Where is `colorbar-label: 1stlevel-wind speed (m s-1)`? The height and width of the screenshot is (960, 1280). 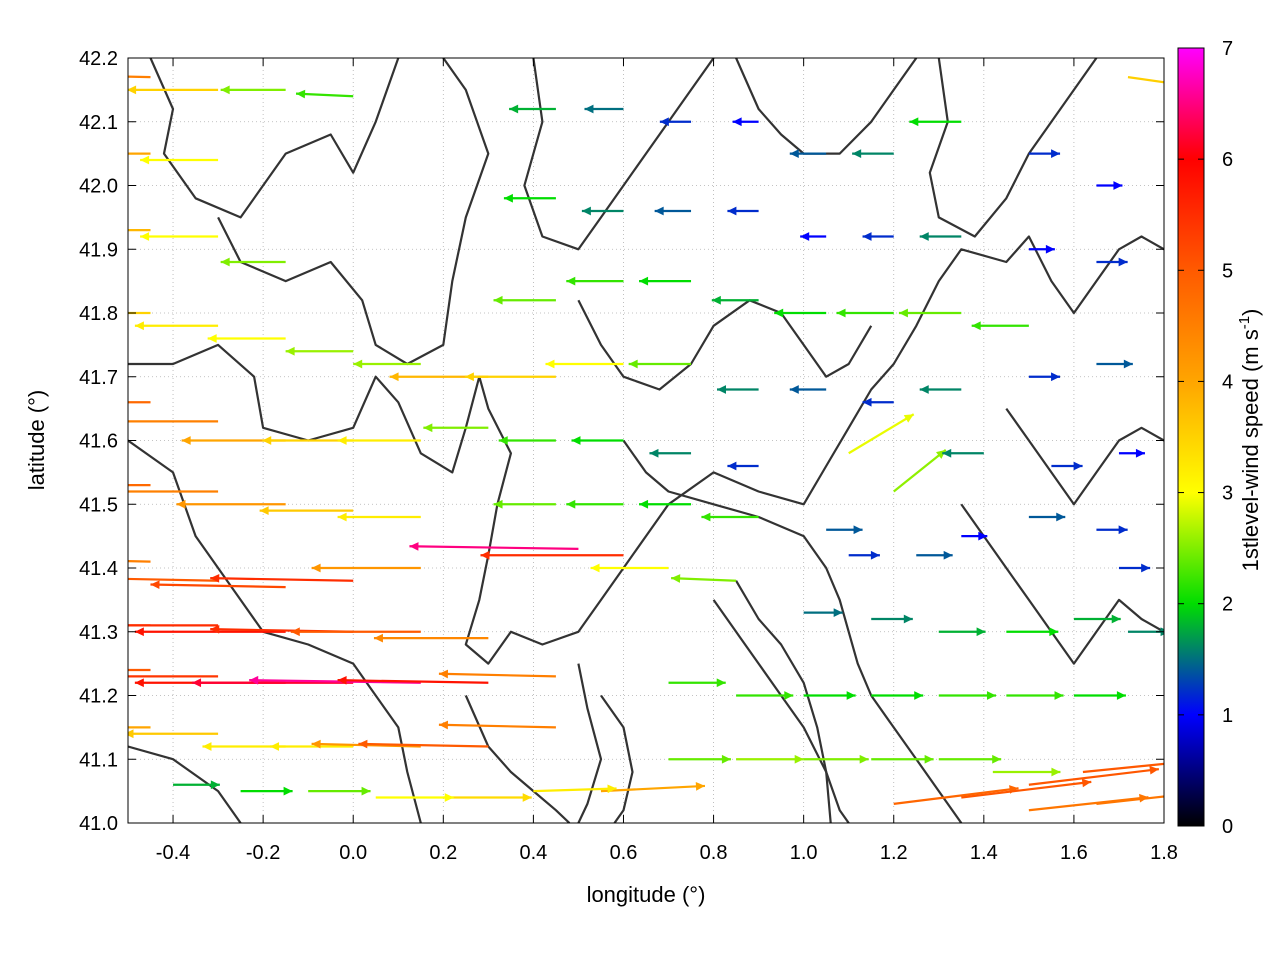 colorbar-label: 1stlevel-wind speed (m s-1) is located at coordinates (1249, 440).